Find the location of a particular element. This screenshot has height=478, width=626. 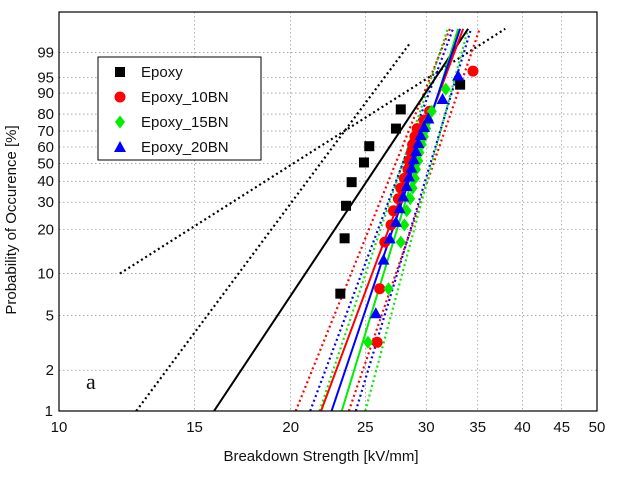

x-tick-labels: 10 15 20 25 30 35 40 45 50 is located at coordinates (328, 427).